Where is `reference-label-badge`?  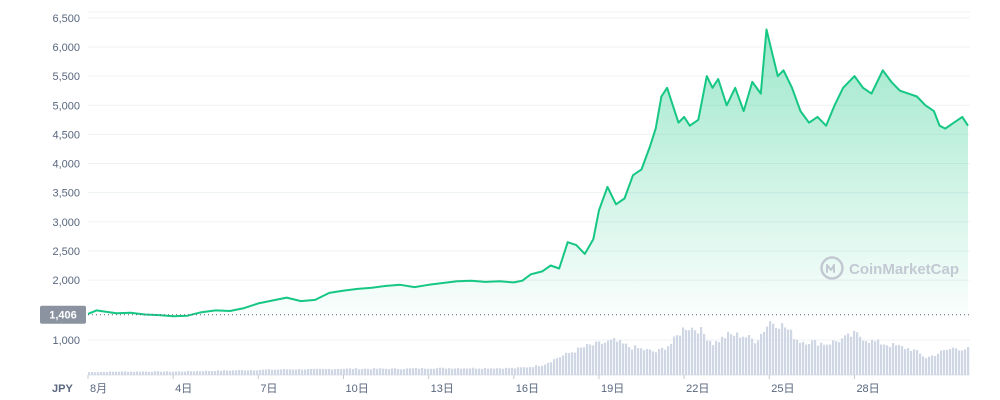
reference-label-badge is located at coordinates (63, 314).